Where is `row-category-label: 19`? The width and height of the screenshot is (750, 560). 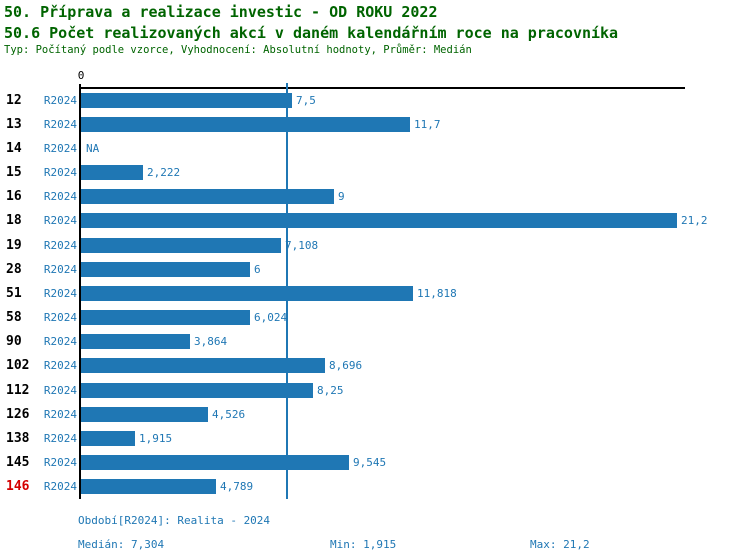
row-category-label: 19 is located at coordinates (14, 245).